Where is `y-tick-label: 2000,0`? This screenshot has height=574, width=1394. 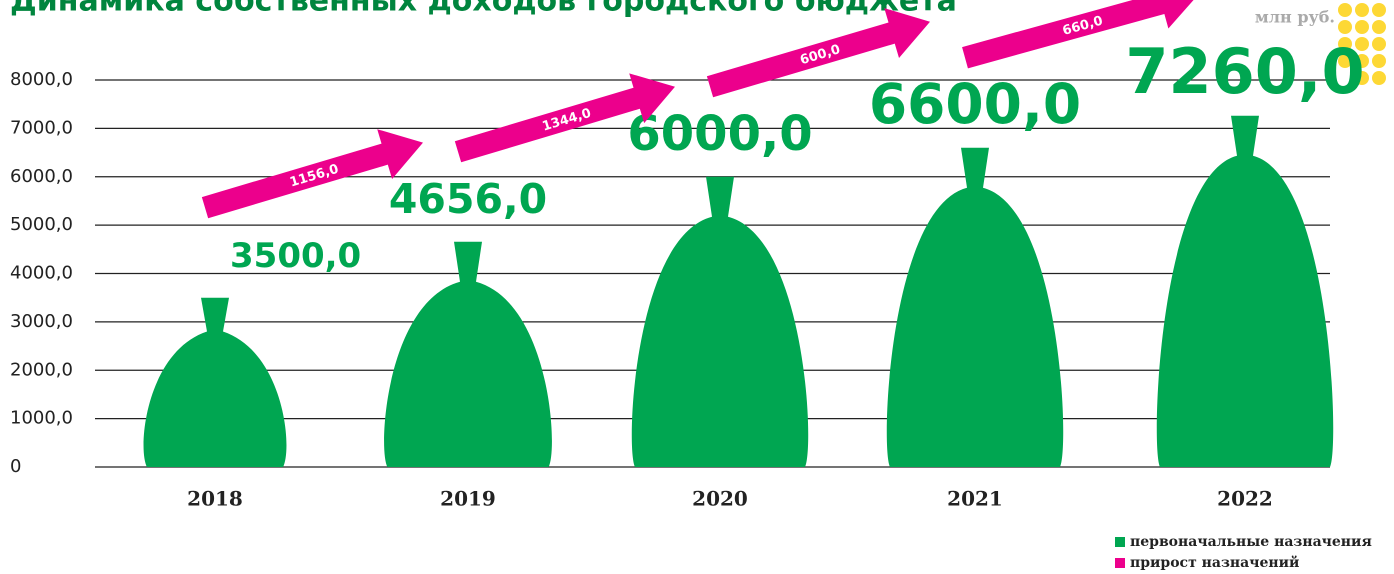
y-tick-label: 2000,0 is located at coordinates (41, 369).